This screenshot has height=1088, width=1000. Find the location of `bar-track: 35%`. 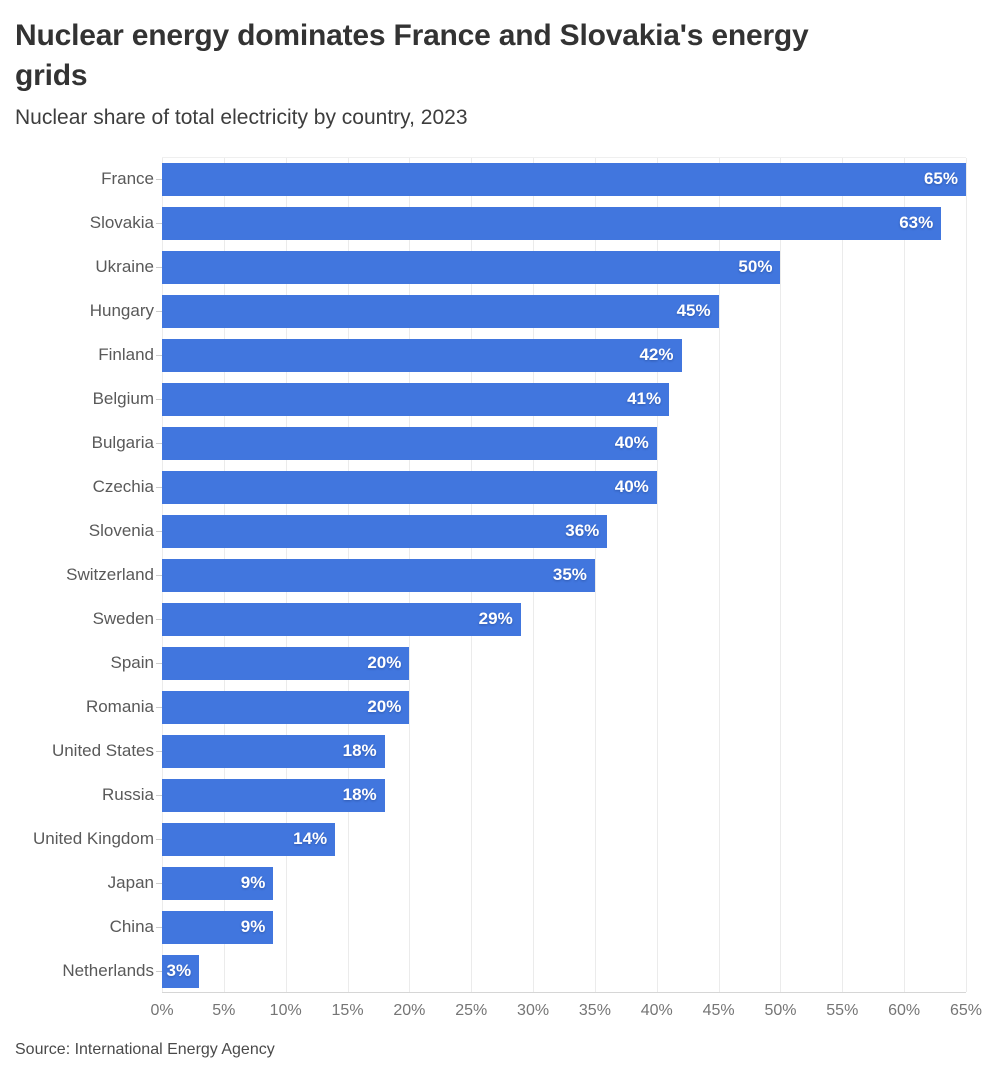

bar-track: 35% is located at coordinates (564, 575).